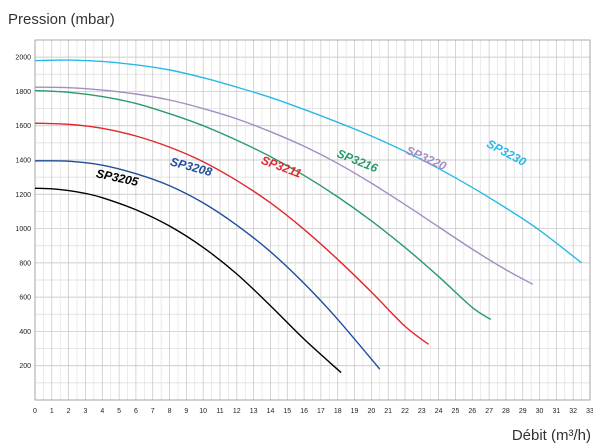  Describe the element at coordinates (35, 411) in the screenshot. I see `x-tick-label: 0` at that location.